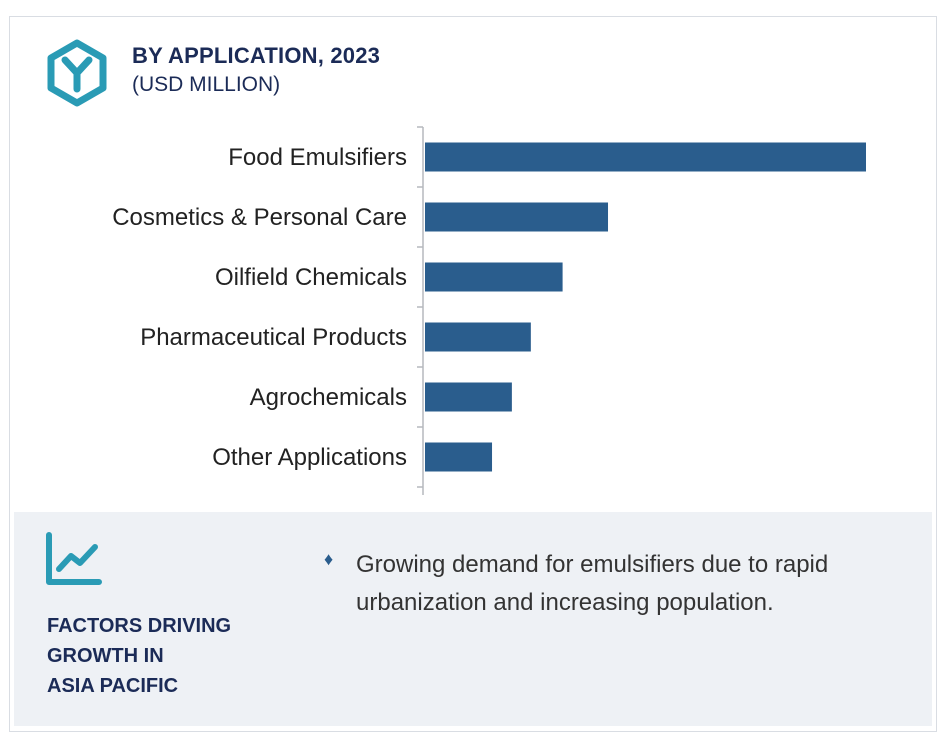 The height and width of the screenshot is (742, 948). I want to click on factors-heading: FACTORS DRIVING GROWTH IN ASIA PACIFIC, so click(167, 656).